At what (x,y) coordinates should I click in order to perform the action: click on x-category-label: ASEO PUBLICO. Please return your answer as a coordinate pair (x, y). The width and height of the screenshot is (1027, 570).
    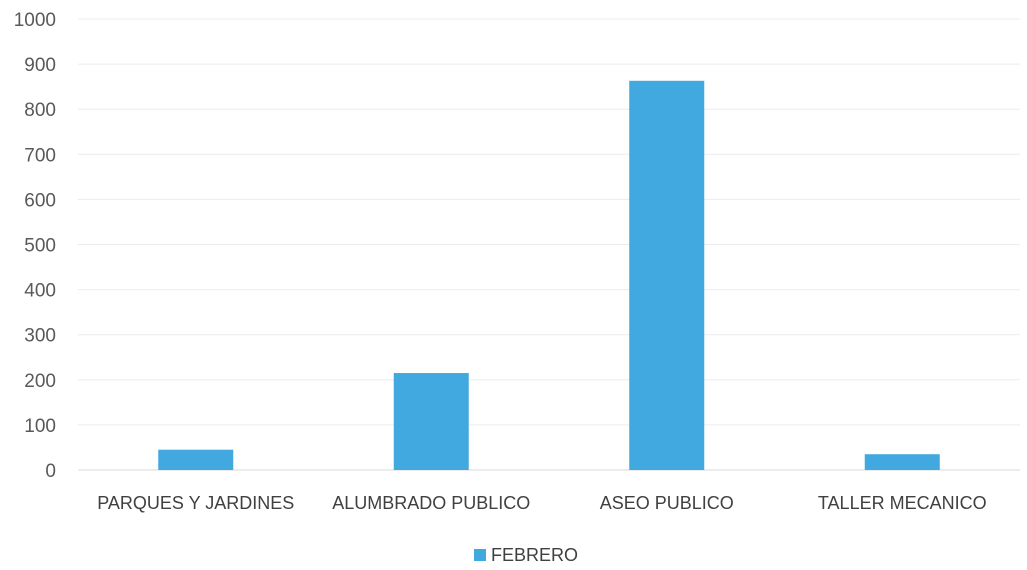
    Looking at the image, I should click on (667, 503).